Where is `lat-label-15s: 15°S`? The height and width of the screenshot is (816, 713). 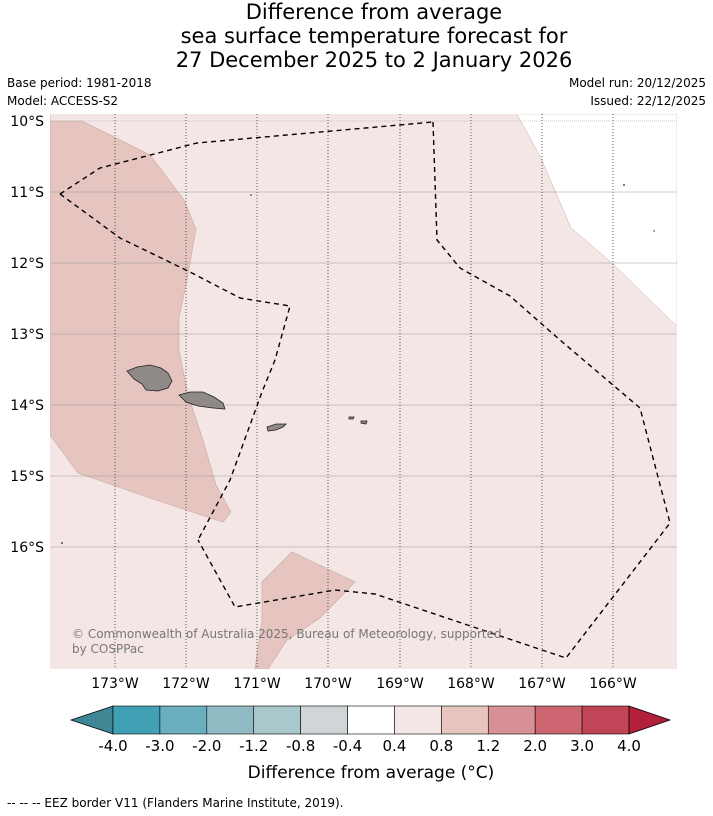 lat-label-15s: 15°S is located at coordinates (27, 477).